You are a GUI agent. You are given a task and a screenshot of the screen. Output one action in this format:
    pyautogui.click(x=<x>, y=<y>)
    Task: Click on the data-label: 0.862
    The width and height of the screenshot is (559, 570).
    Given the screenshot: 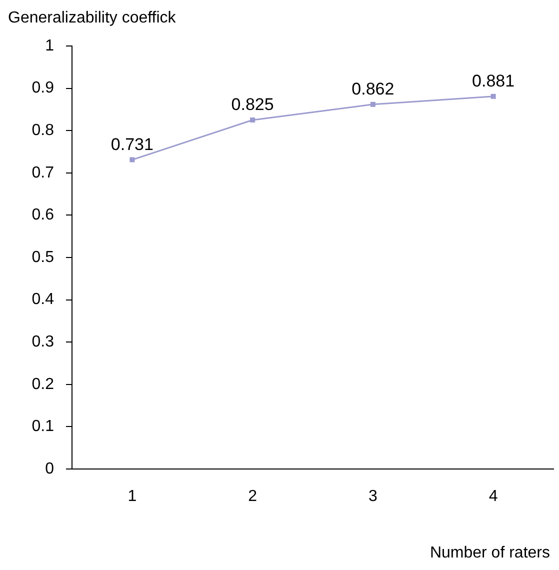 What is the action you would take?
    pyautogui.click(x=373, y=89)
    